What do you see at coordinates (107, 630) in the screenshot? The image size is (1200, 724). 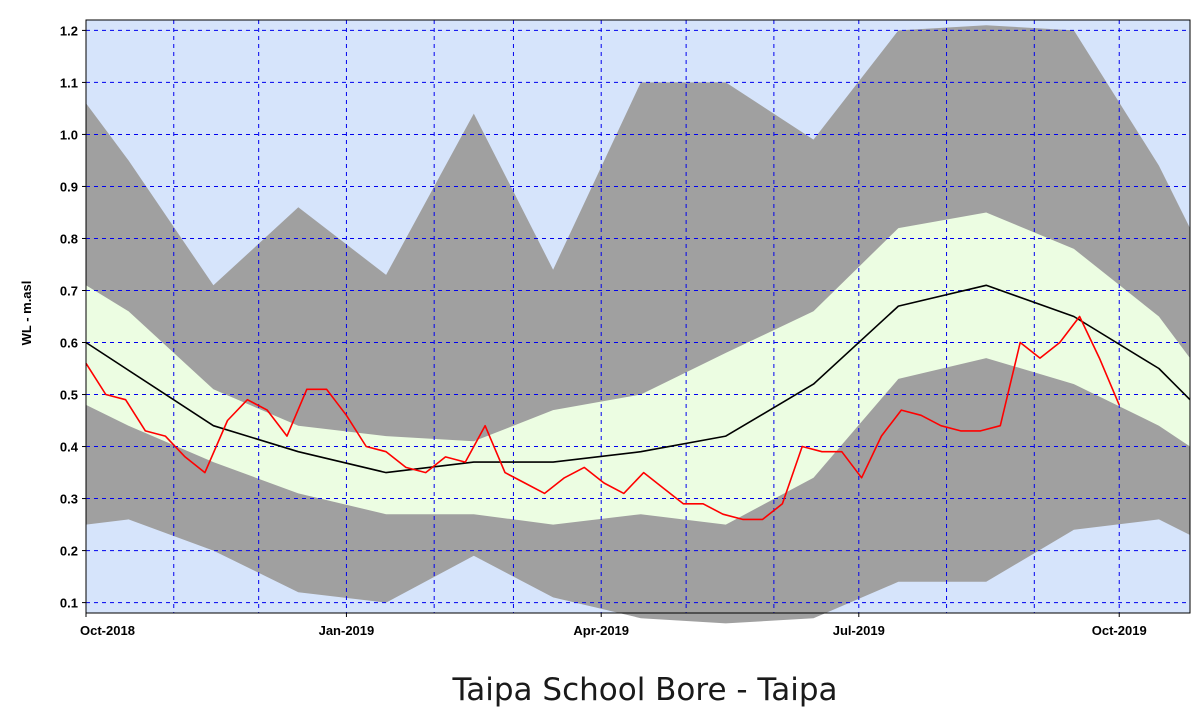 I see `x-tick-label: Oct-2018` at bounding box center [107, 630].